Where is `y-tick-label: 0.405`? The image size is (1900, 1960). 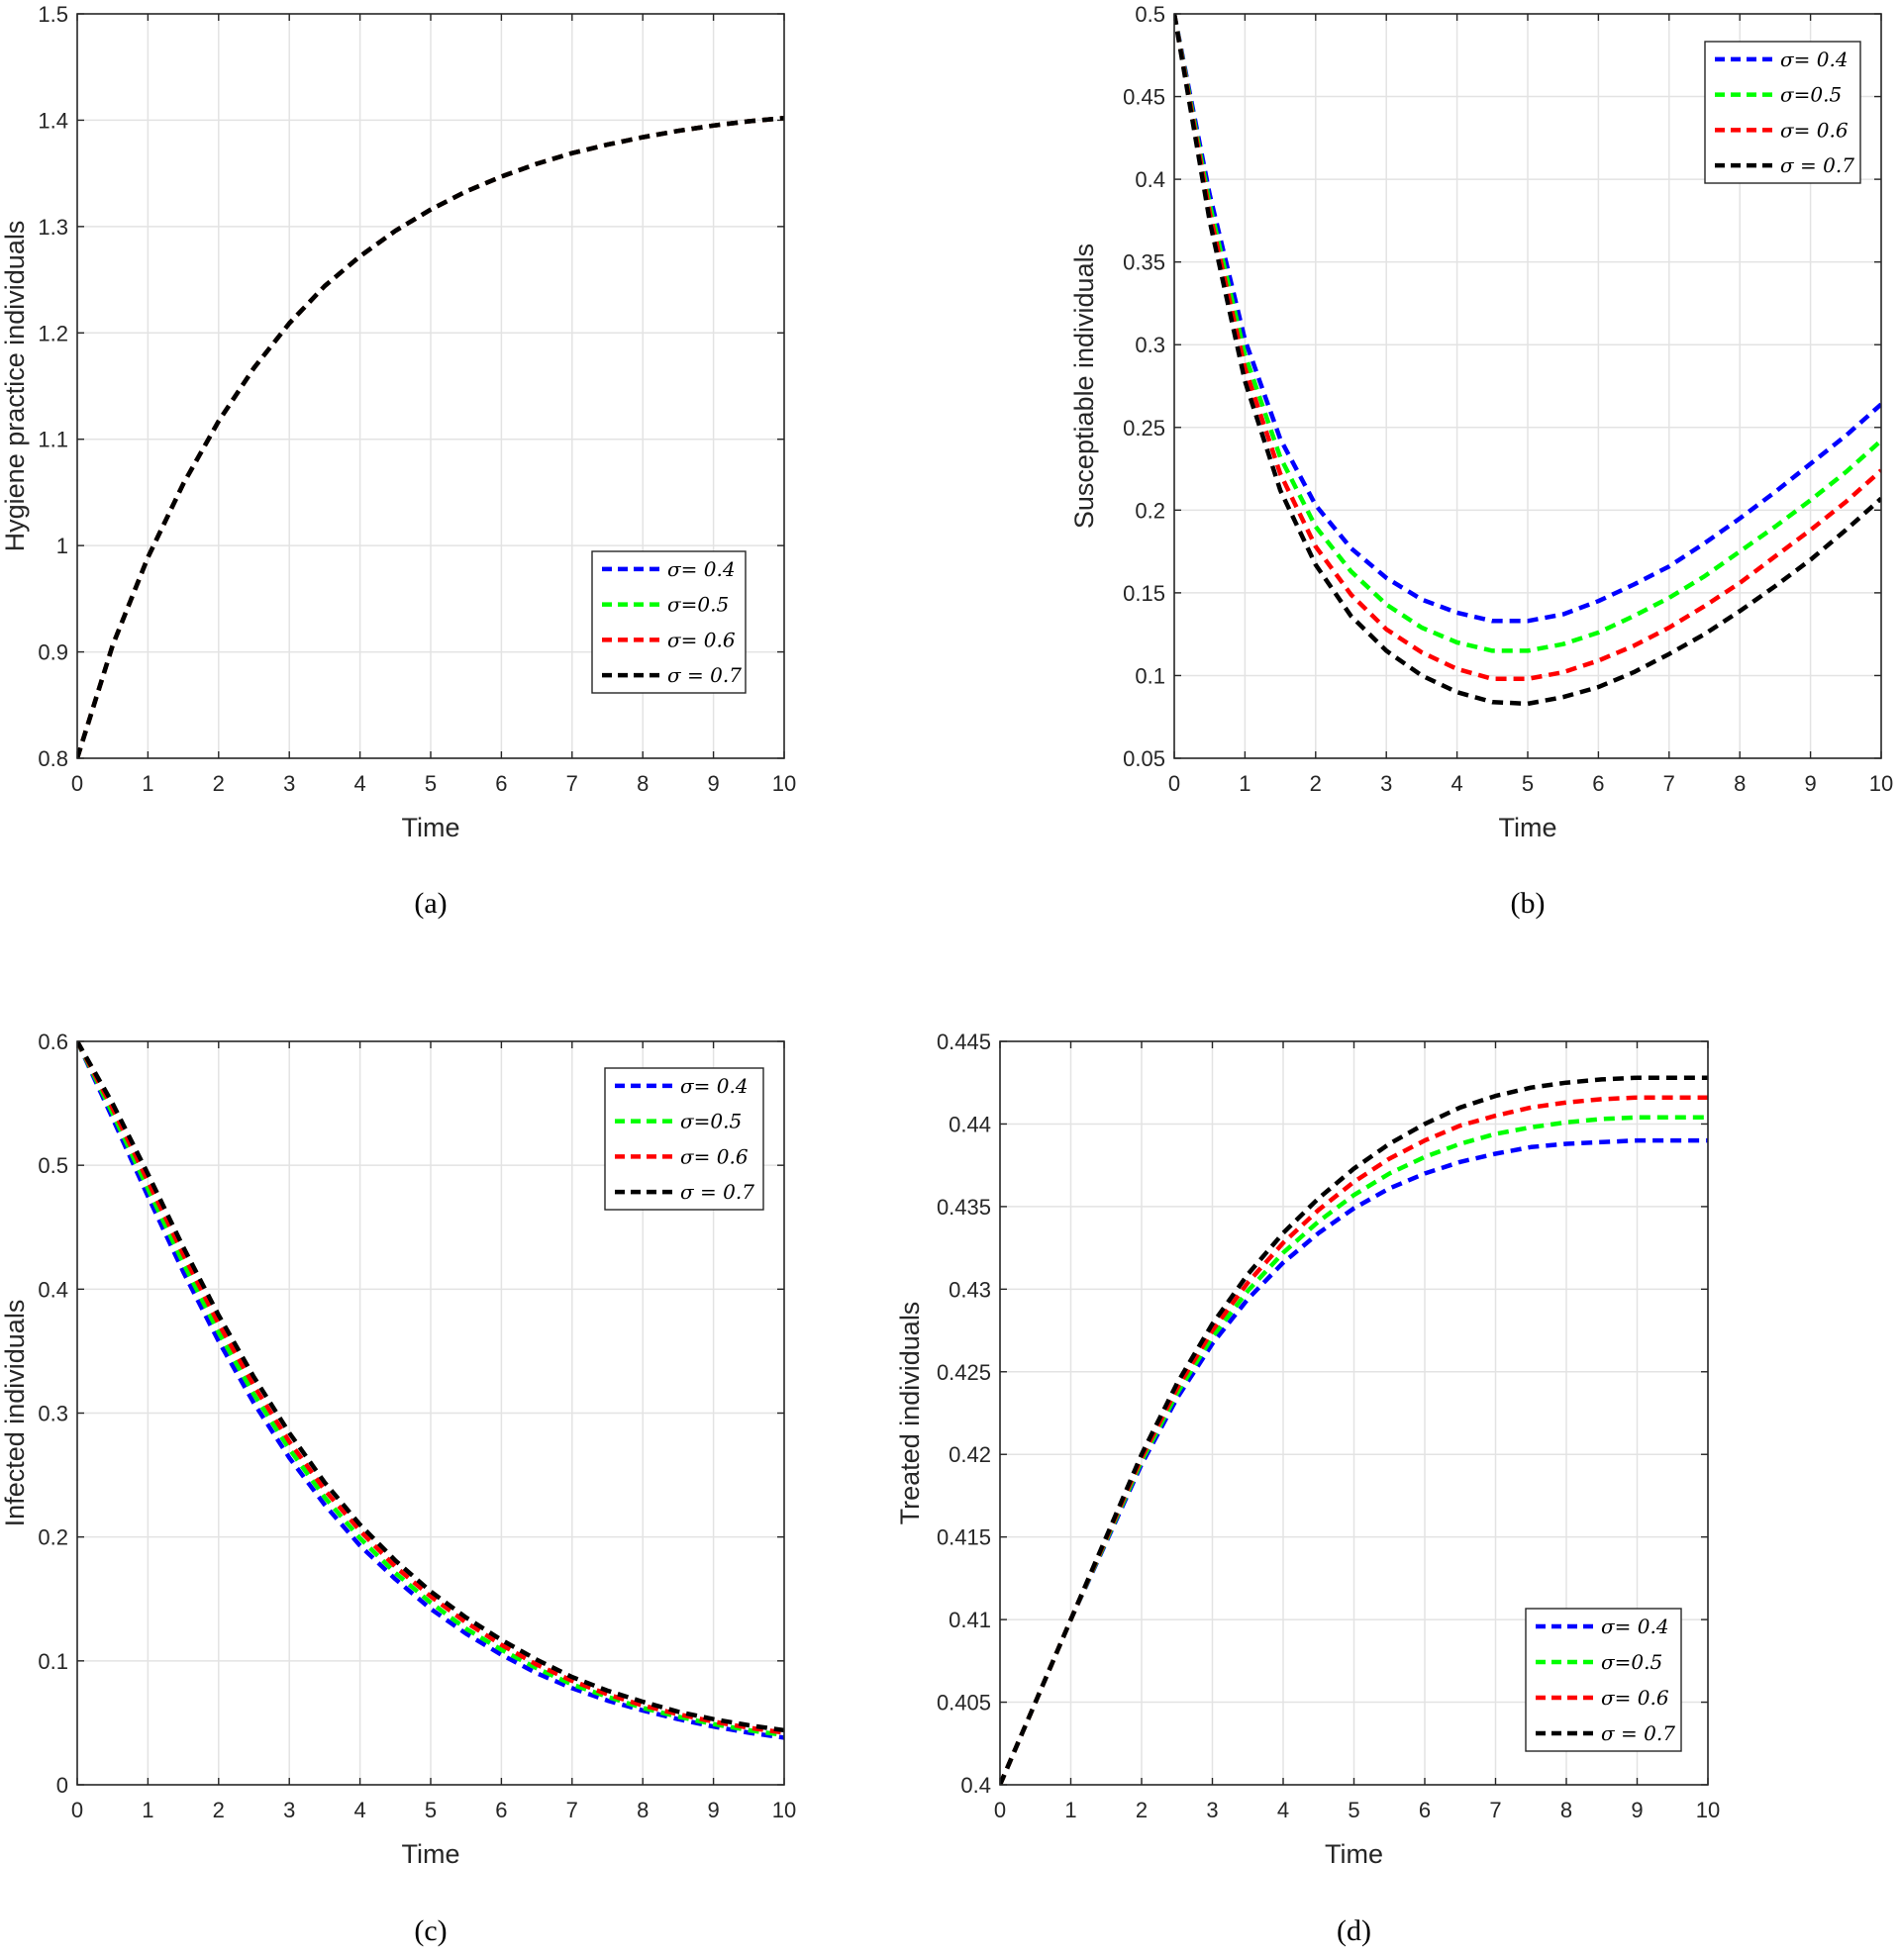
y-tick-label: 0.405 is located at coordinates (964, 1703).